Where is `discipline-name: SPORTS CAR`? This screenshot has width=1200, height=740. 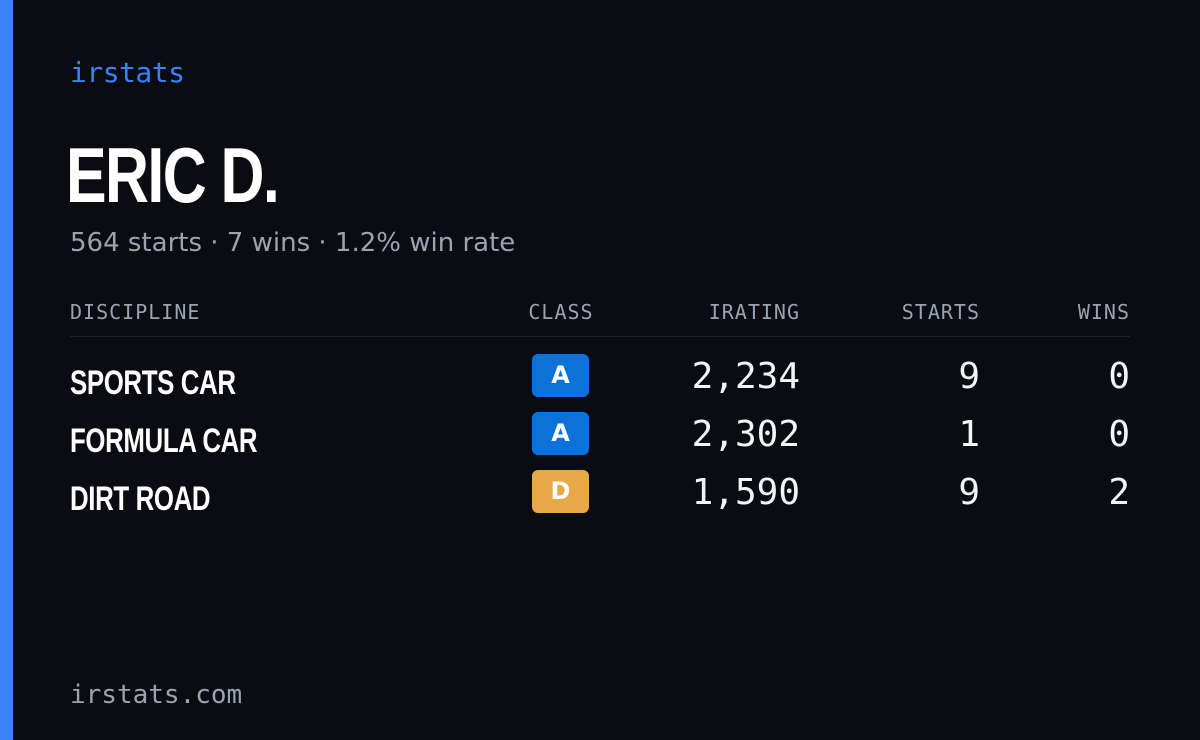
discipline-name: SPORTS CAR is located at coordinates (153, 383).